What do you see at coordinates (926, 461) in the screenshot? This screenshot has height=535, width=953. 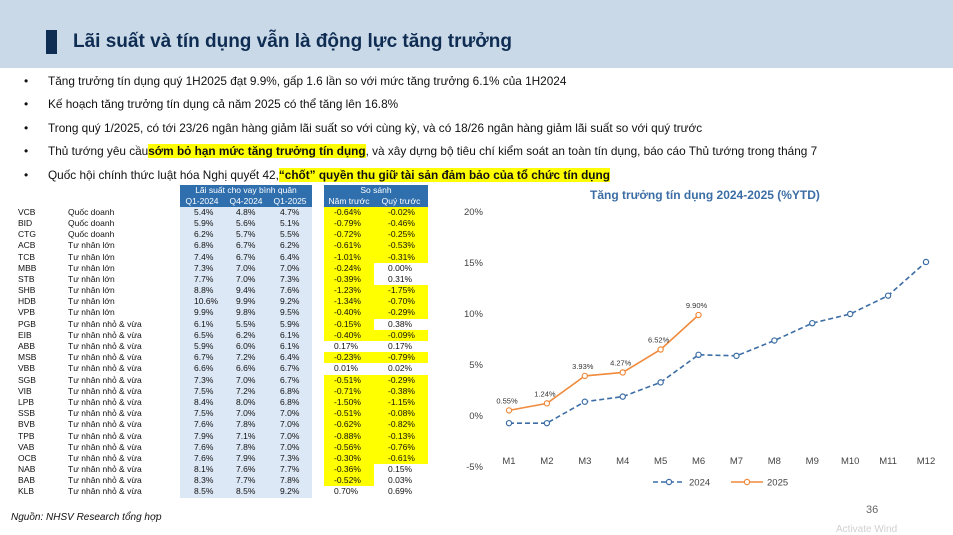 I see `x-tick-label: M12` at bounding box center [926, 461].